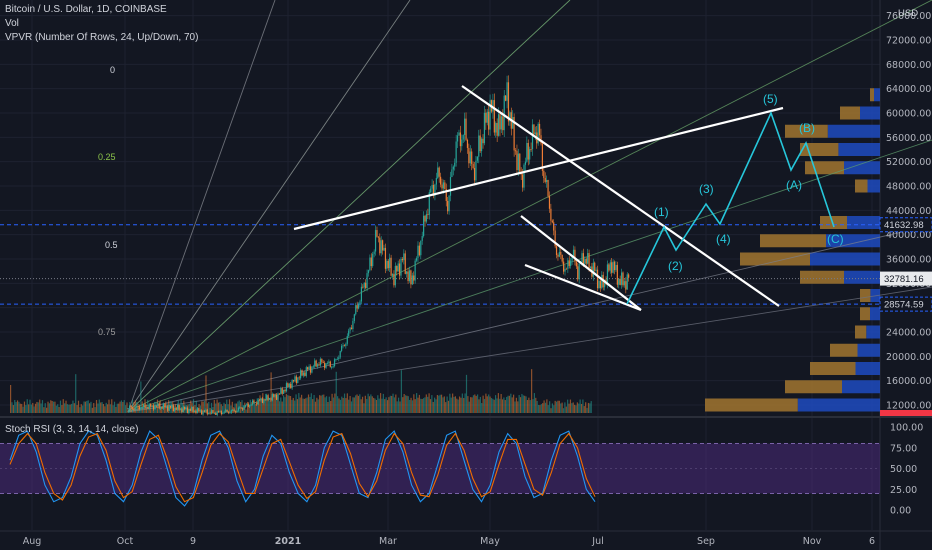  Describe the element at coordinates (908, 138) in the screenshot. I see `price-tick-label: 56000.00` at that location.